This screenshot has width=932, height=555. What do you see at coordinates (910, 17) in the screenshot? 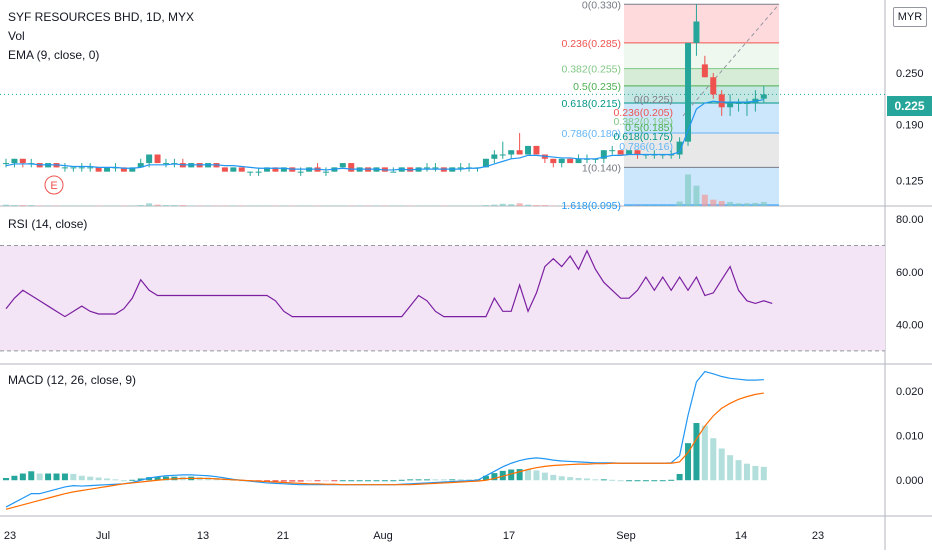
I see `currency-button: MYR` at bounding box center [910, 17].